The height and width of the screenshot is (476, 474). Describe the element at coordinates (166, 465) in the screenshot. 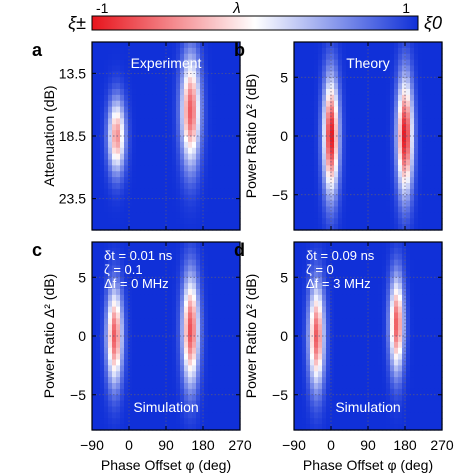

I see `x-axis-label: Phase Offset φ (deg)` at that location.